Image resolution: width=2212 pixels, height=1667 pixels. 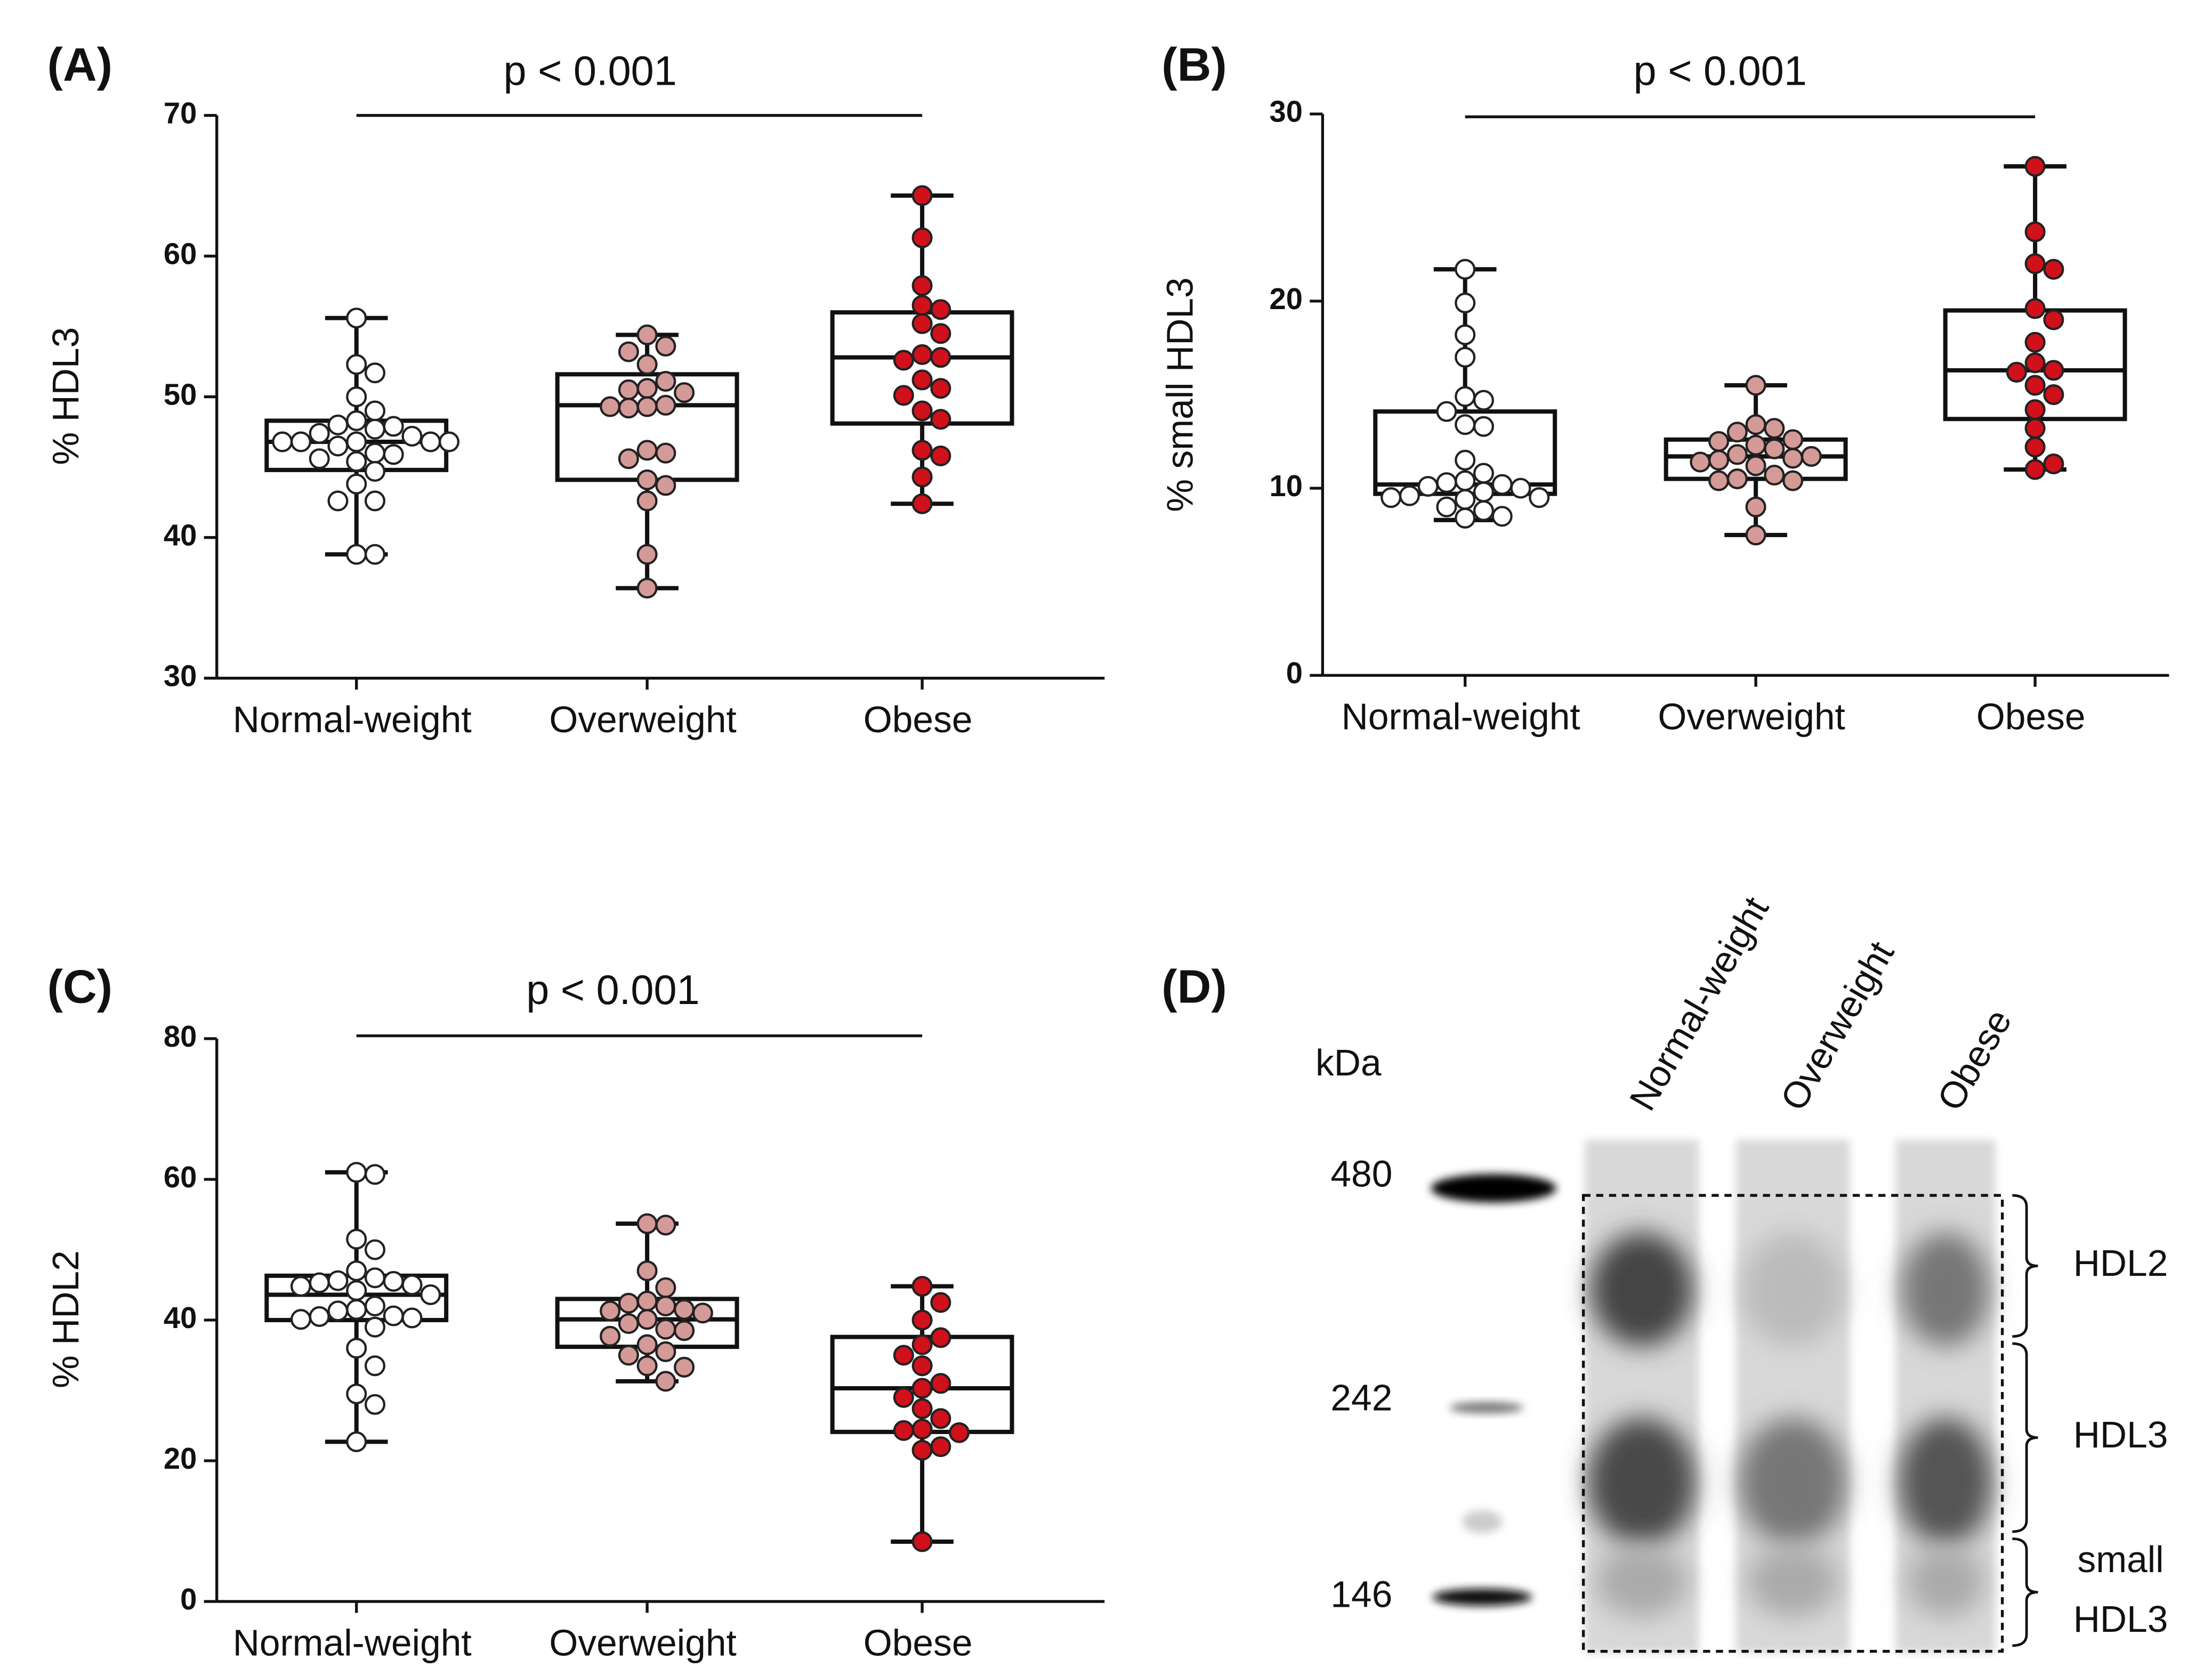 What do you see at coordinates (79, 64) in the screenshot?
I see `panel-label: (A)` at bounding box center [79, 64].